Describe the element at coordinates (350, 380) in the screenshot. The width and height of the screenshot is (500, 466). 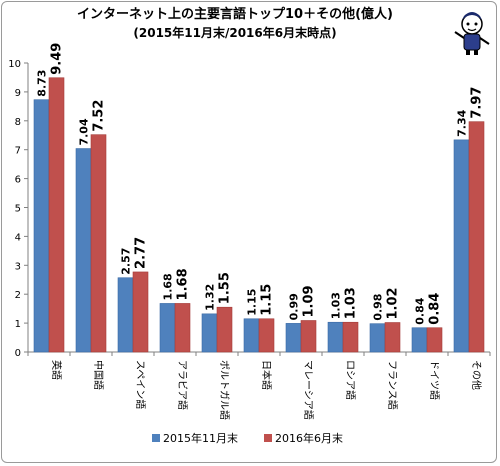
I see `x-tick-label: ロシア語` at that location.